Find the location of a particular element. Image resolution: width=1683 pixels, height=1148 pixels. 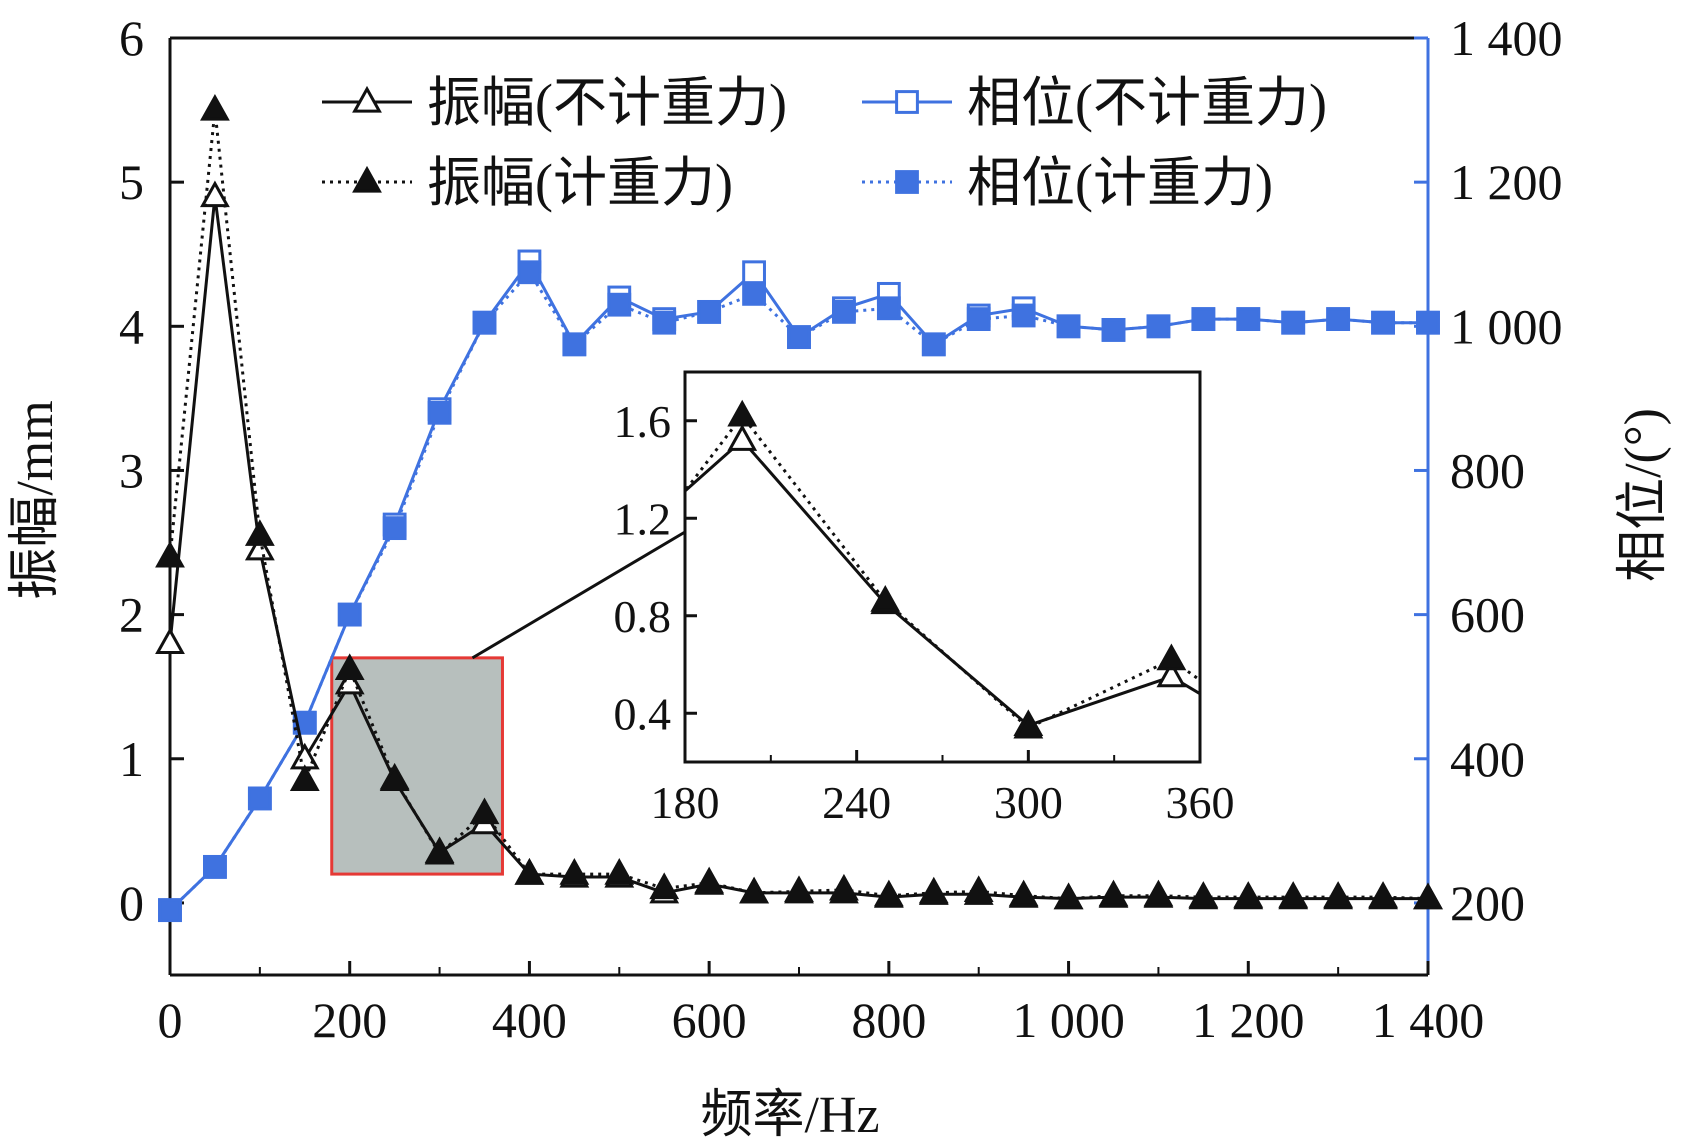

y-right-tick-label: 1 400 is located at coordinates (1506, 38).